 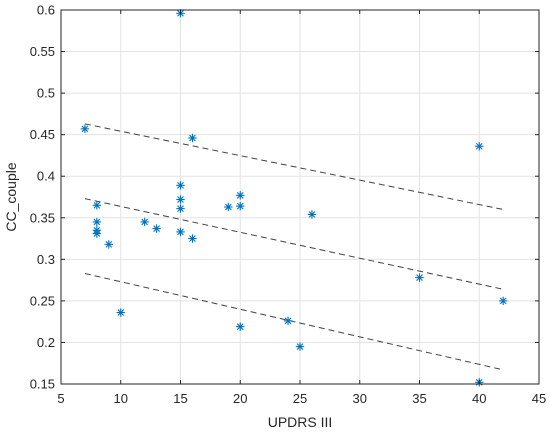 What do you see at coordinates (46, 259) in the screenshot?
I see `y-tick-label: 0.3` at bounding box center [46, 259].